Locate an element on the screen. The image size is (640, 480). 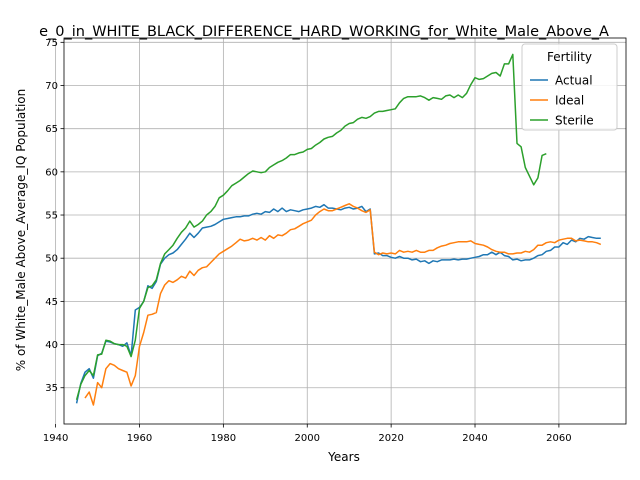
legend-title: Fertility is located at coordinates (569, 57).